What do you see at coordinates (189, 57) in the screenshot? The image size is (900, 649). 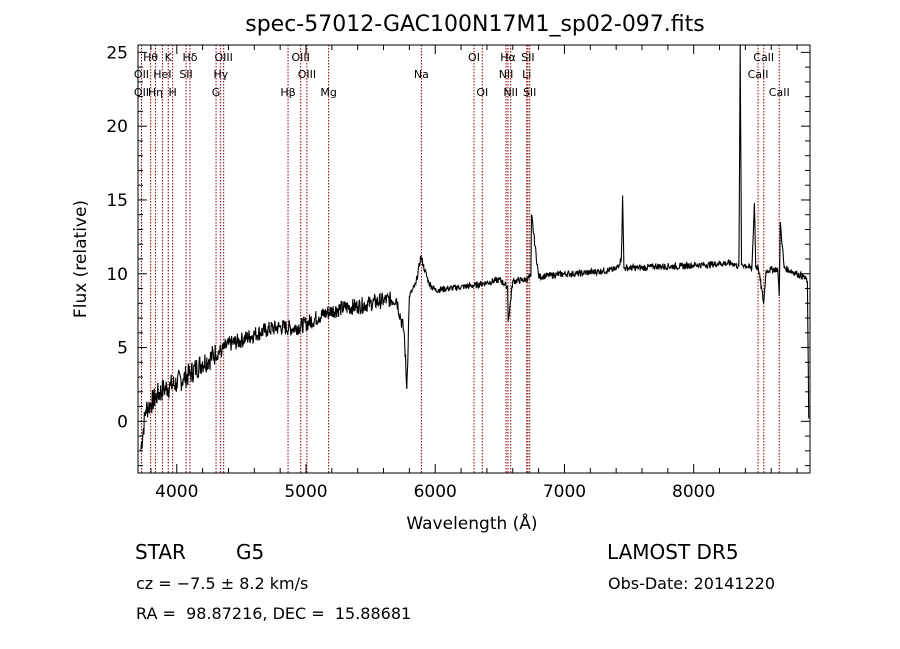 I see `line-label: Hδ` at bounding box center [189, 57].